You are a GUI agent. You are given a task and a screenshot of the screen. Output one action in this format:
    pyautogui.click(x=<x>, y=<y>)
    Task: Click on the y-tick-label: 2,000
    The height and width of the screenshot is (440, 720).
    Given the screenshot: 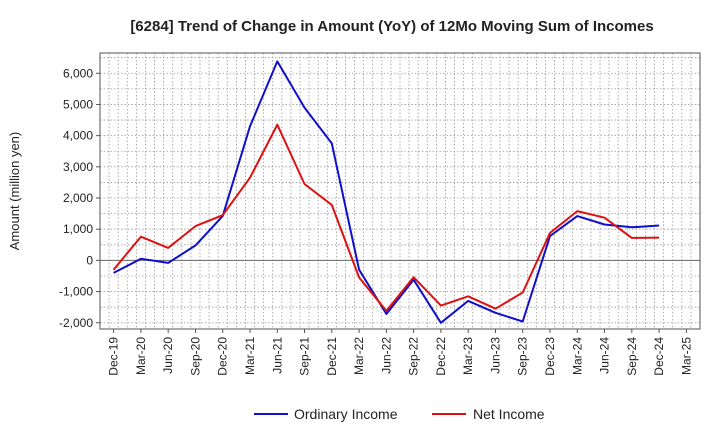 What is the action you would take?
    pyautogui.click(x=78, y=198)
    